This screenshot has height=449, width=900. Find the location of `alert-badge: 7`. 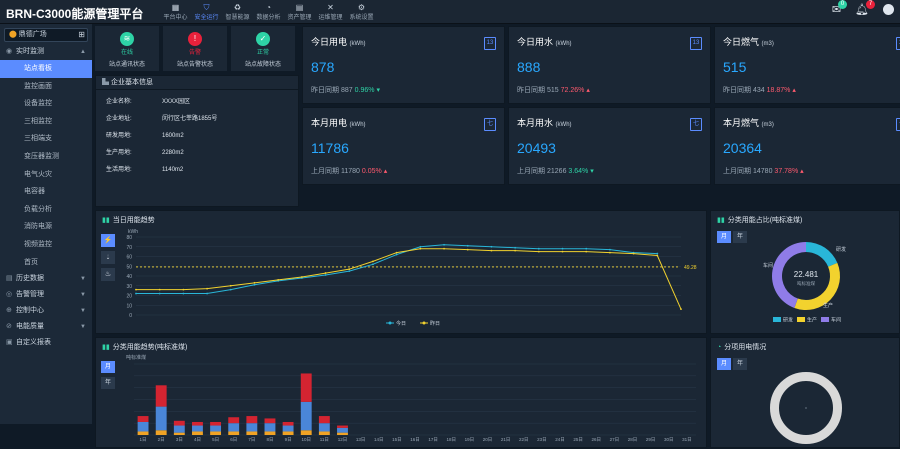

alert-badge: 7 is located at coordinates (870, 4).